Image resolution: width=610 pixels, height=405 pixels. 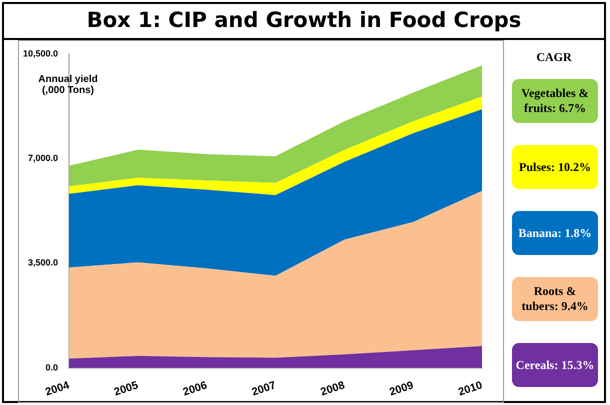 I want to click on text: Pulses: 10.2%, so click(x=555, y=167).